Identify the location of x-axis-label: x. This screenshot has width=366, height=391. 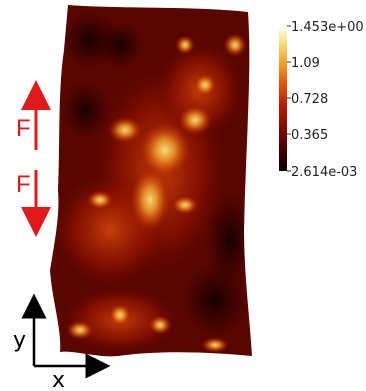
(58, 379).